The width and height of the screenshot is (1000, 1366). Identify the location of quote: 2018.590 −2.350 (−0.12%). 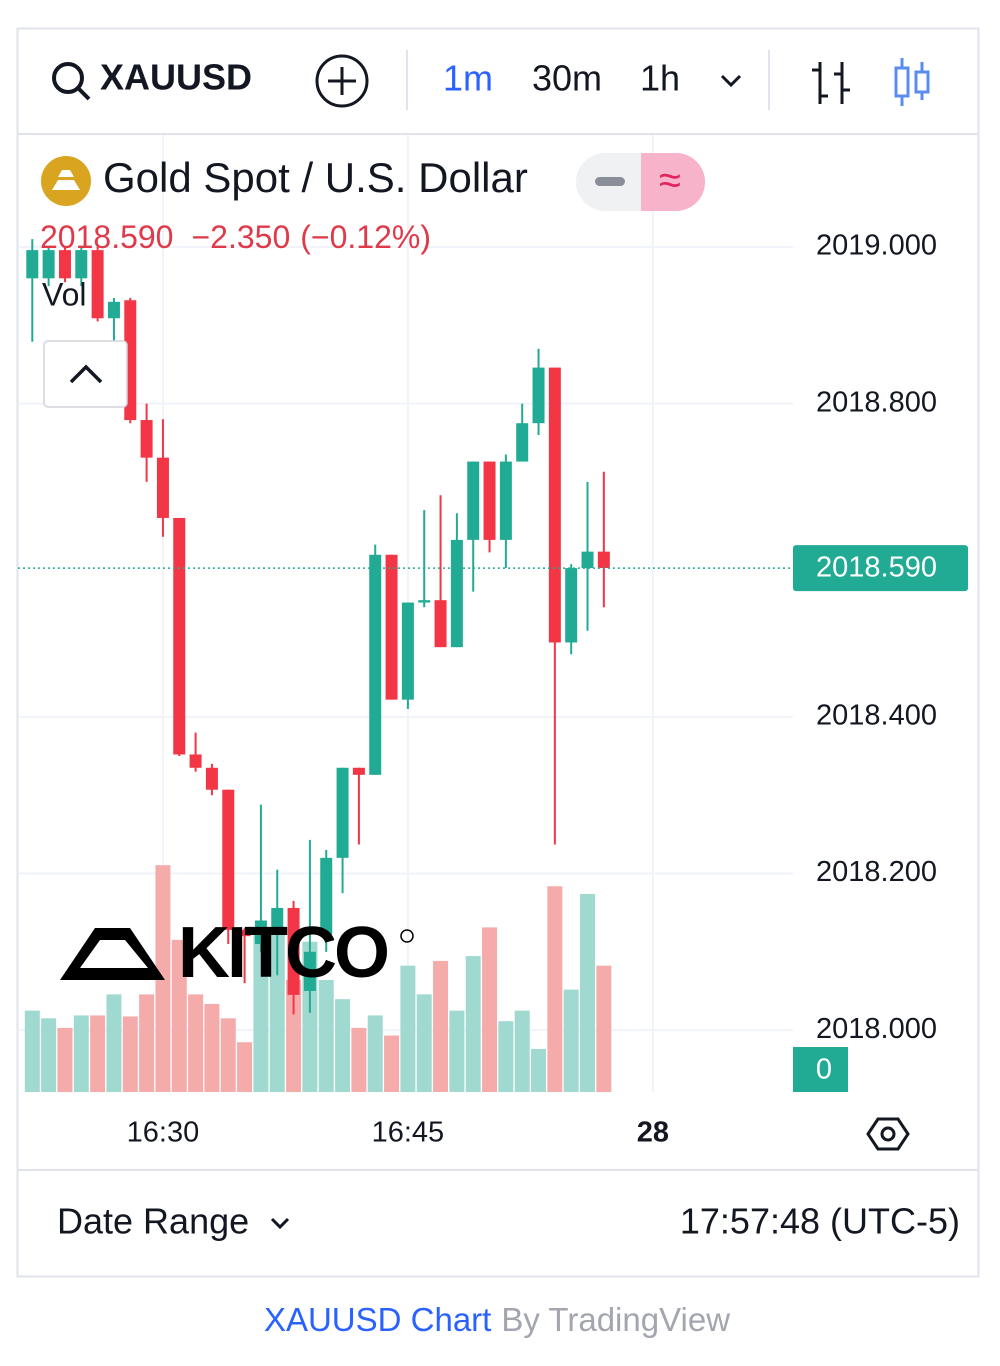
(235, 237).